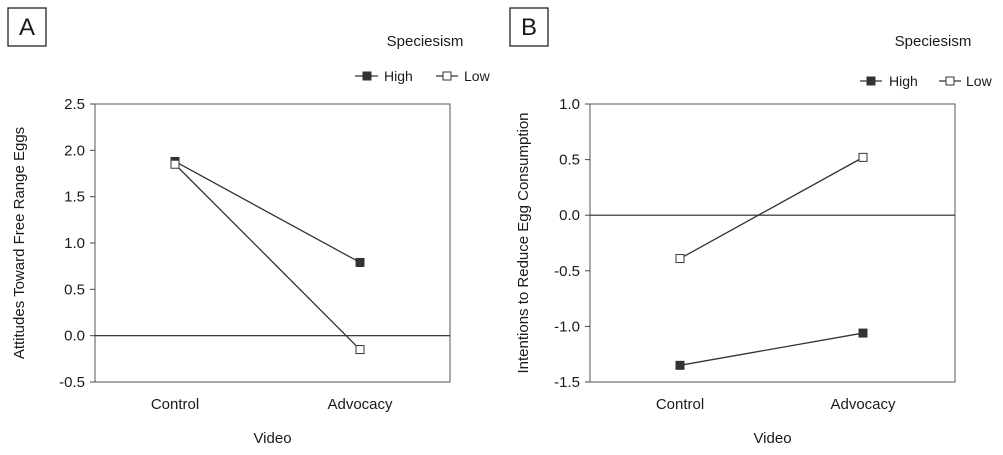 This screenshot has height=455, width=1003. Describe the element at coordinates (567, 382) in the screenshot. I see `y-tick-label: -1.5` at that location.